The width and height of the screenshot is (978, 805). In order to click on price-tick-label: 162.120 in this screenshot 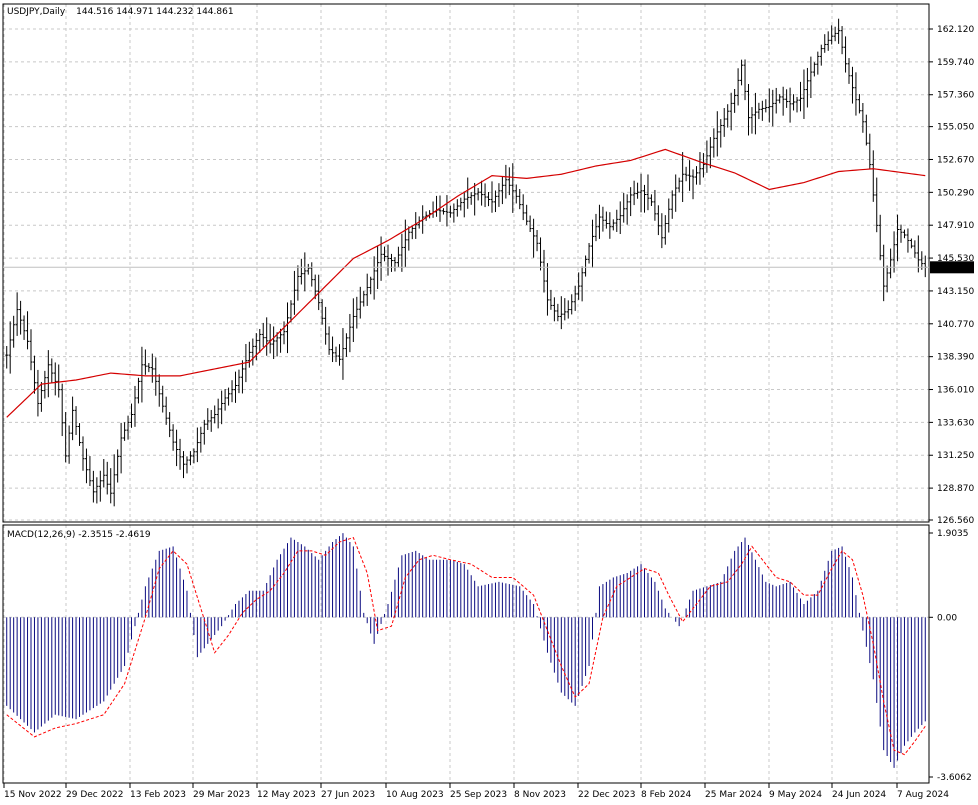, I will do `click(955, 30)`.